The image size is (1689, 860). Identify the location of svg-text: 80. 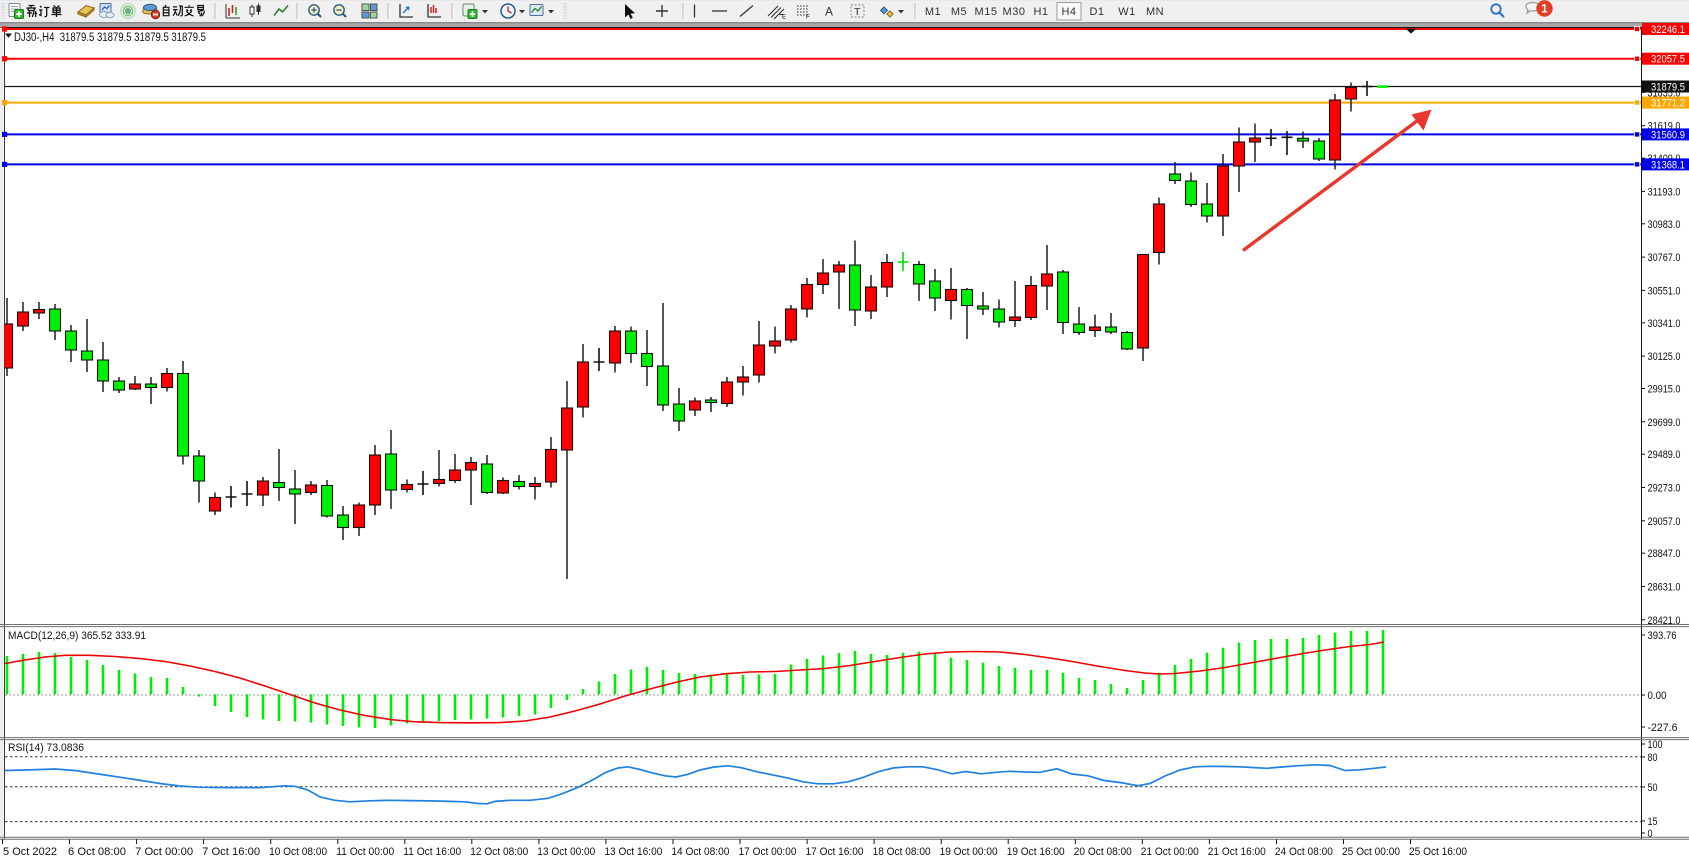
(1653, 758).